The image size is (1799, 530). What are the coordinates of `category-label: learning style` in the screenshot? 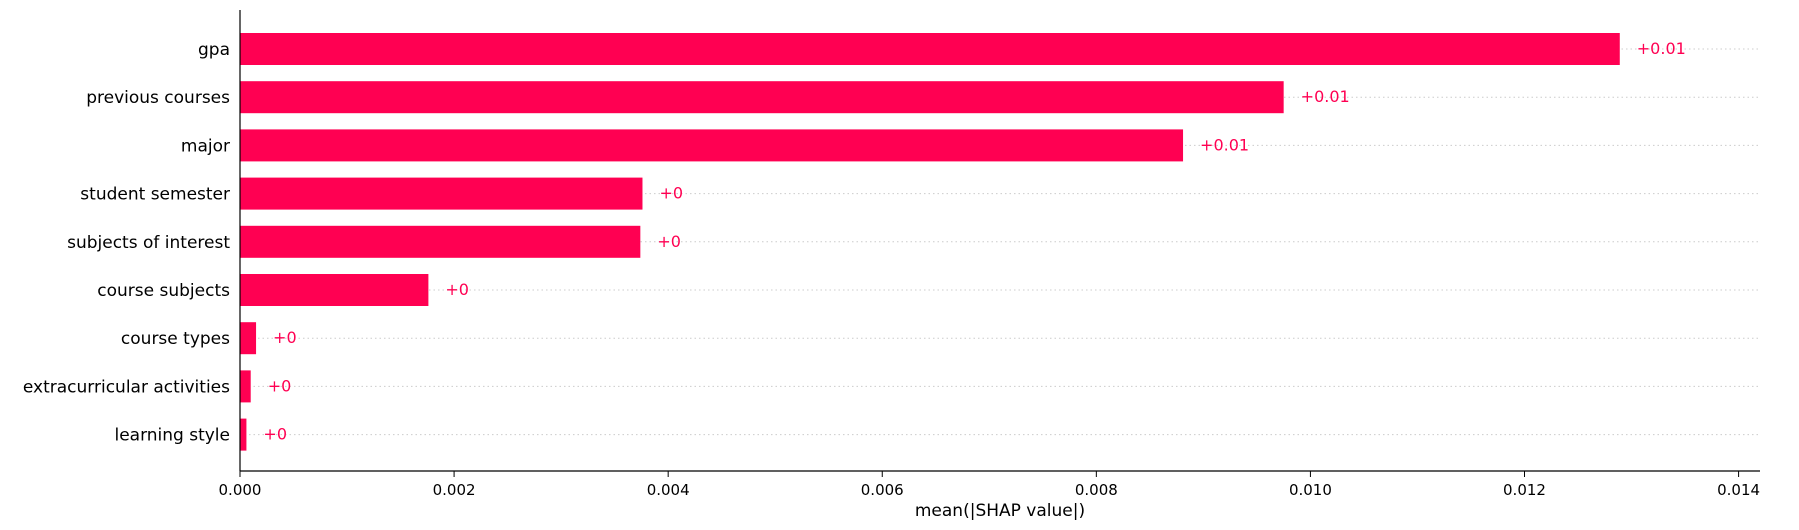 It's located at (172, 436).